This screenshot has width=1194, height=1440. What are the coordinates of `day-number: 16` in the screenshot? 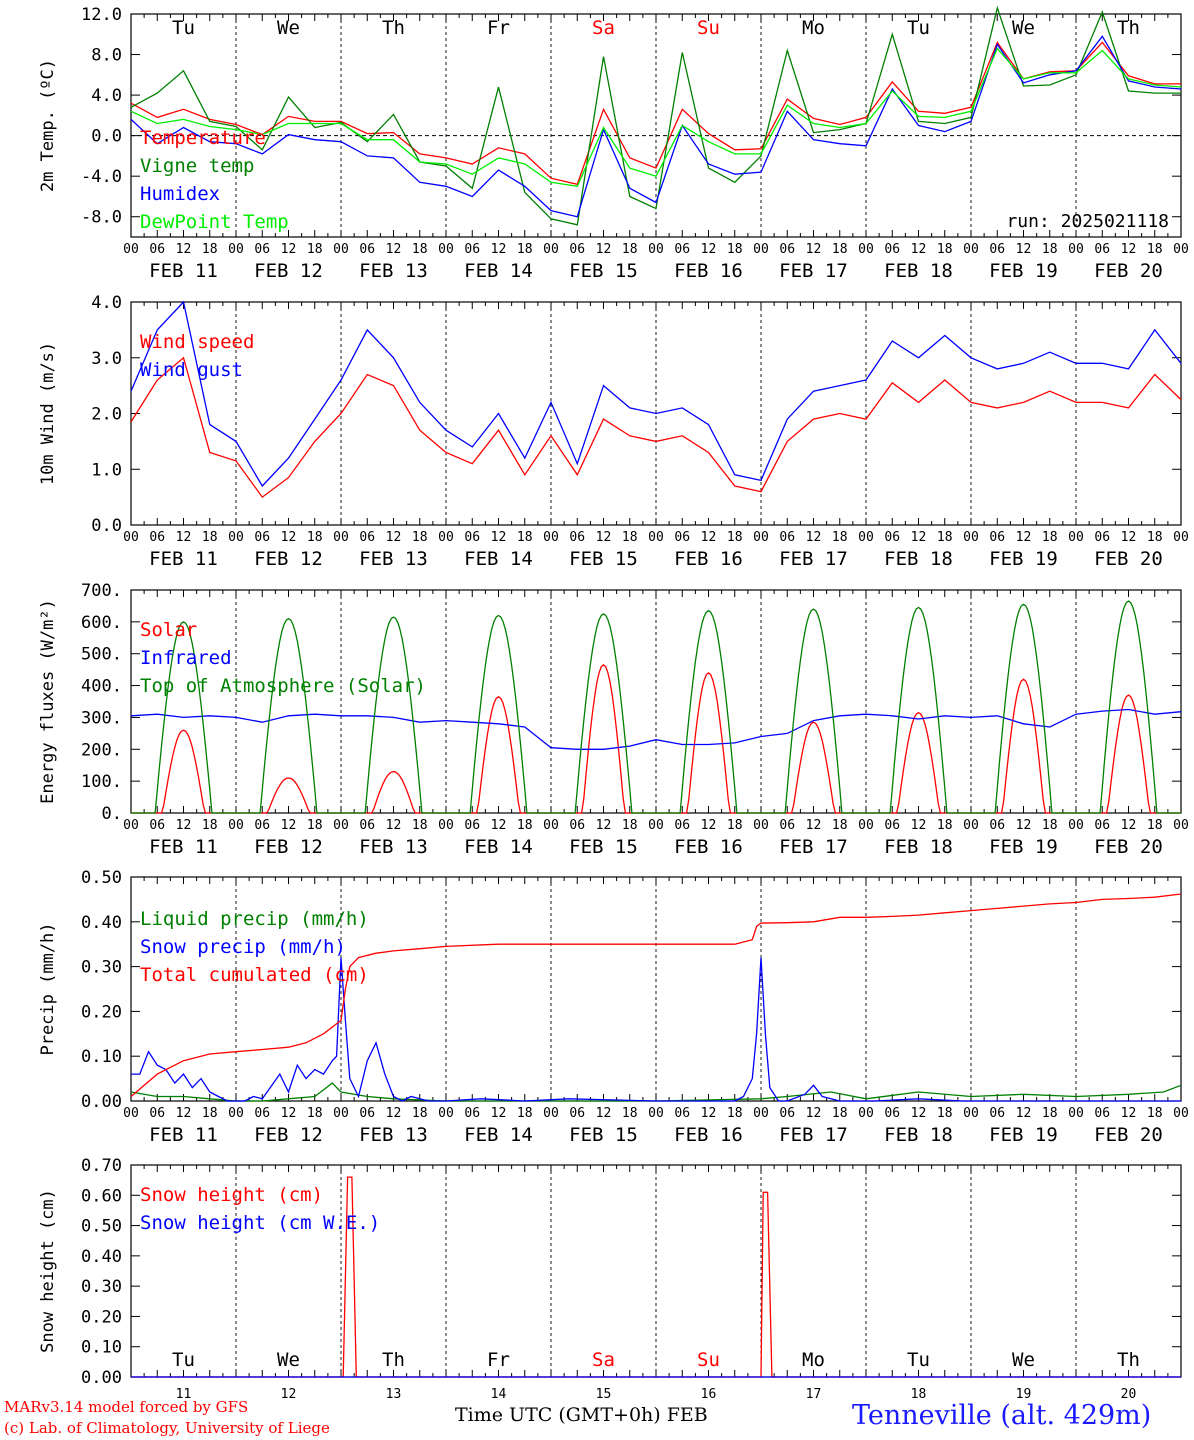 It's located at (709, 1394).